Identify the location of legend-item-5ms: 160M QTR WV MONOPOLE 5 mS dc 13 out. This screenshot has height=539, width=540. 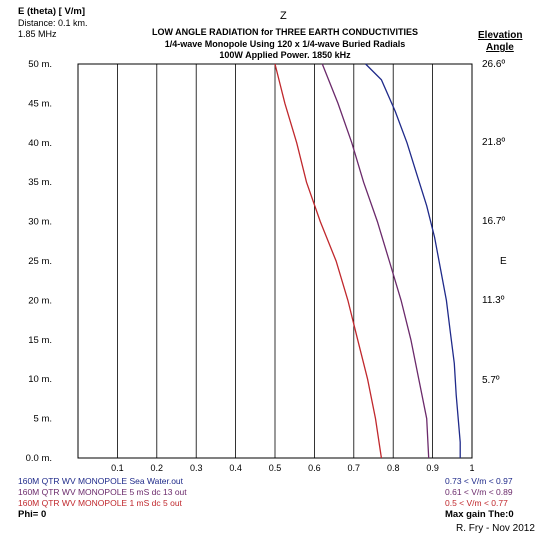
(102, 492).